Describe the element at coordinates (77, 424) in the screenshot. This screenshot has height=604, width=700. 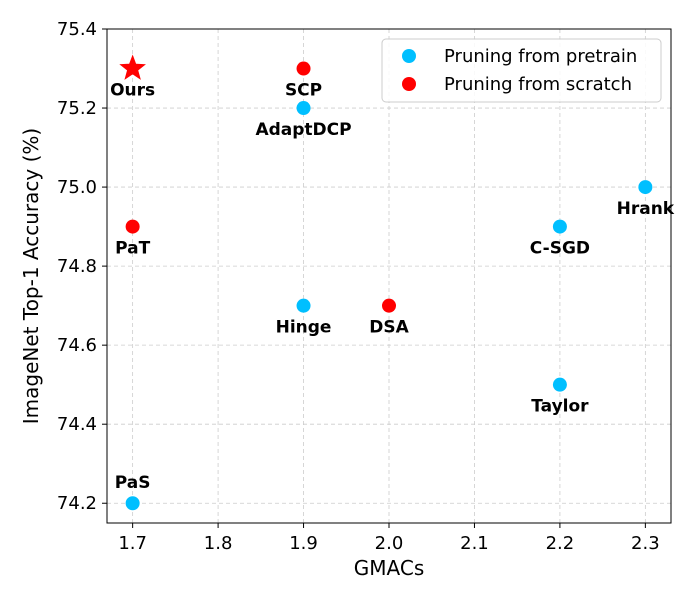
I see `y-tick-label: 74.4` at that location.